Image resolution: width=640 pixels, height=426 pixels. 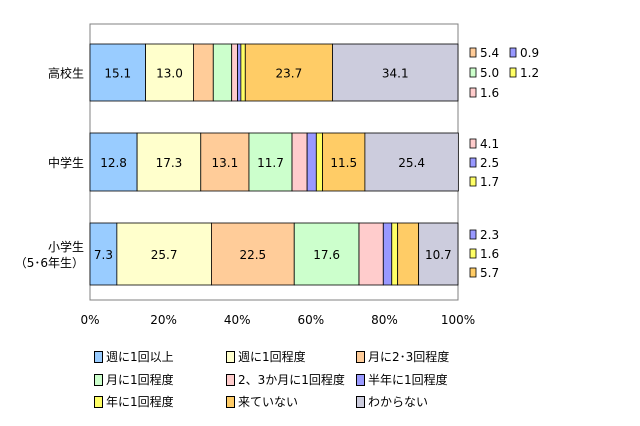 I want to click on legend-label: 来ていない, so click(x=268, y=402).